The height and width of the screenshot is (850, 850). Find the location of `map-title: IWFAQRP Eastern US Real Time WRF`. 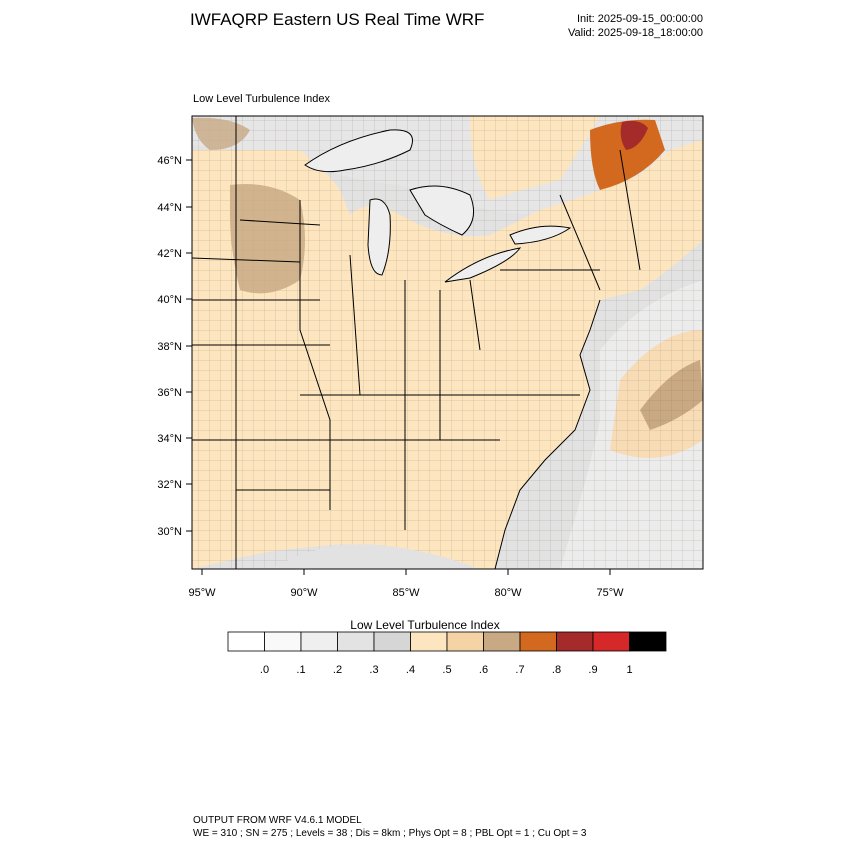

map-title: IWFAQRP Eastern US Real Time WRF is located at coordinates (337, 19).